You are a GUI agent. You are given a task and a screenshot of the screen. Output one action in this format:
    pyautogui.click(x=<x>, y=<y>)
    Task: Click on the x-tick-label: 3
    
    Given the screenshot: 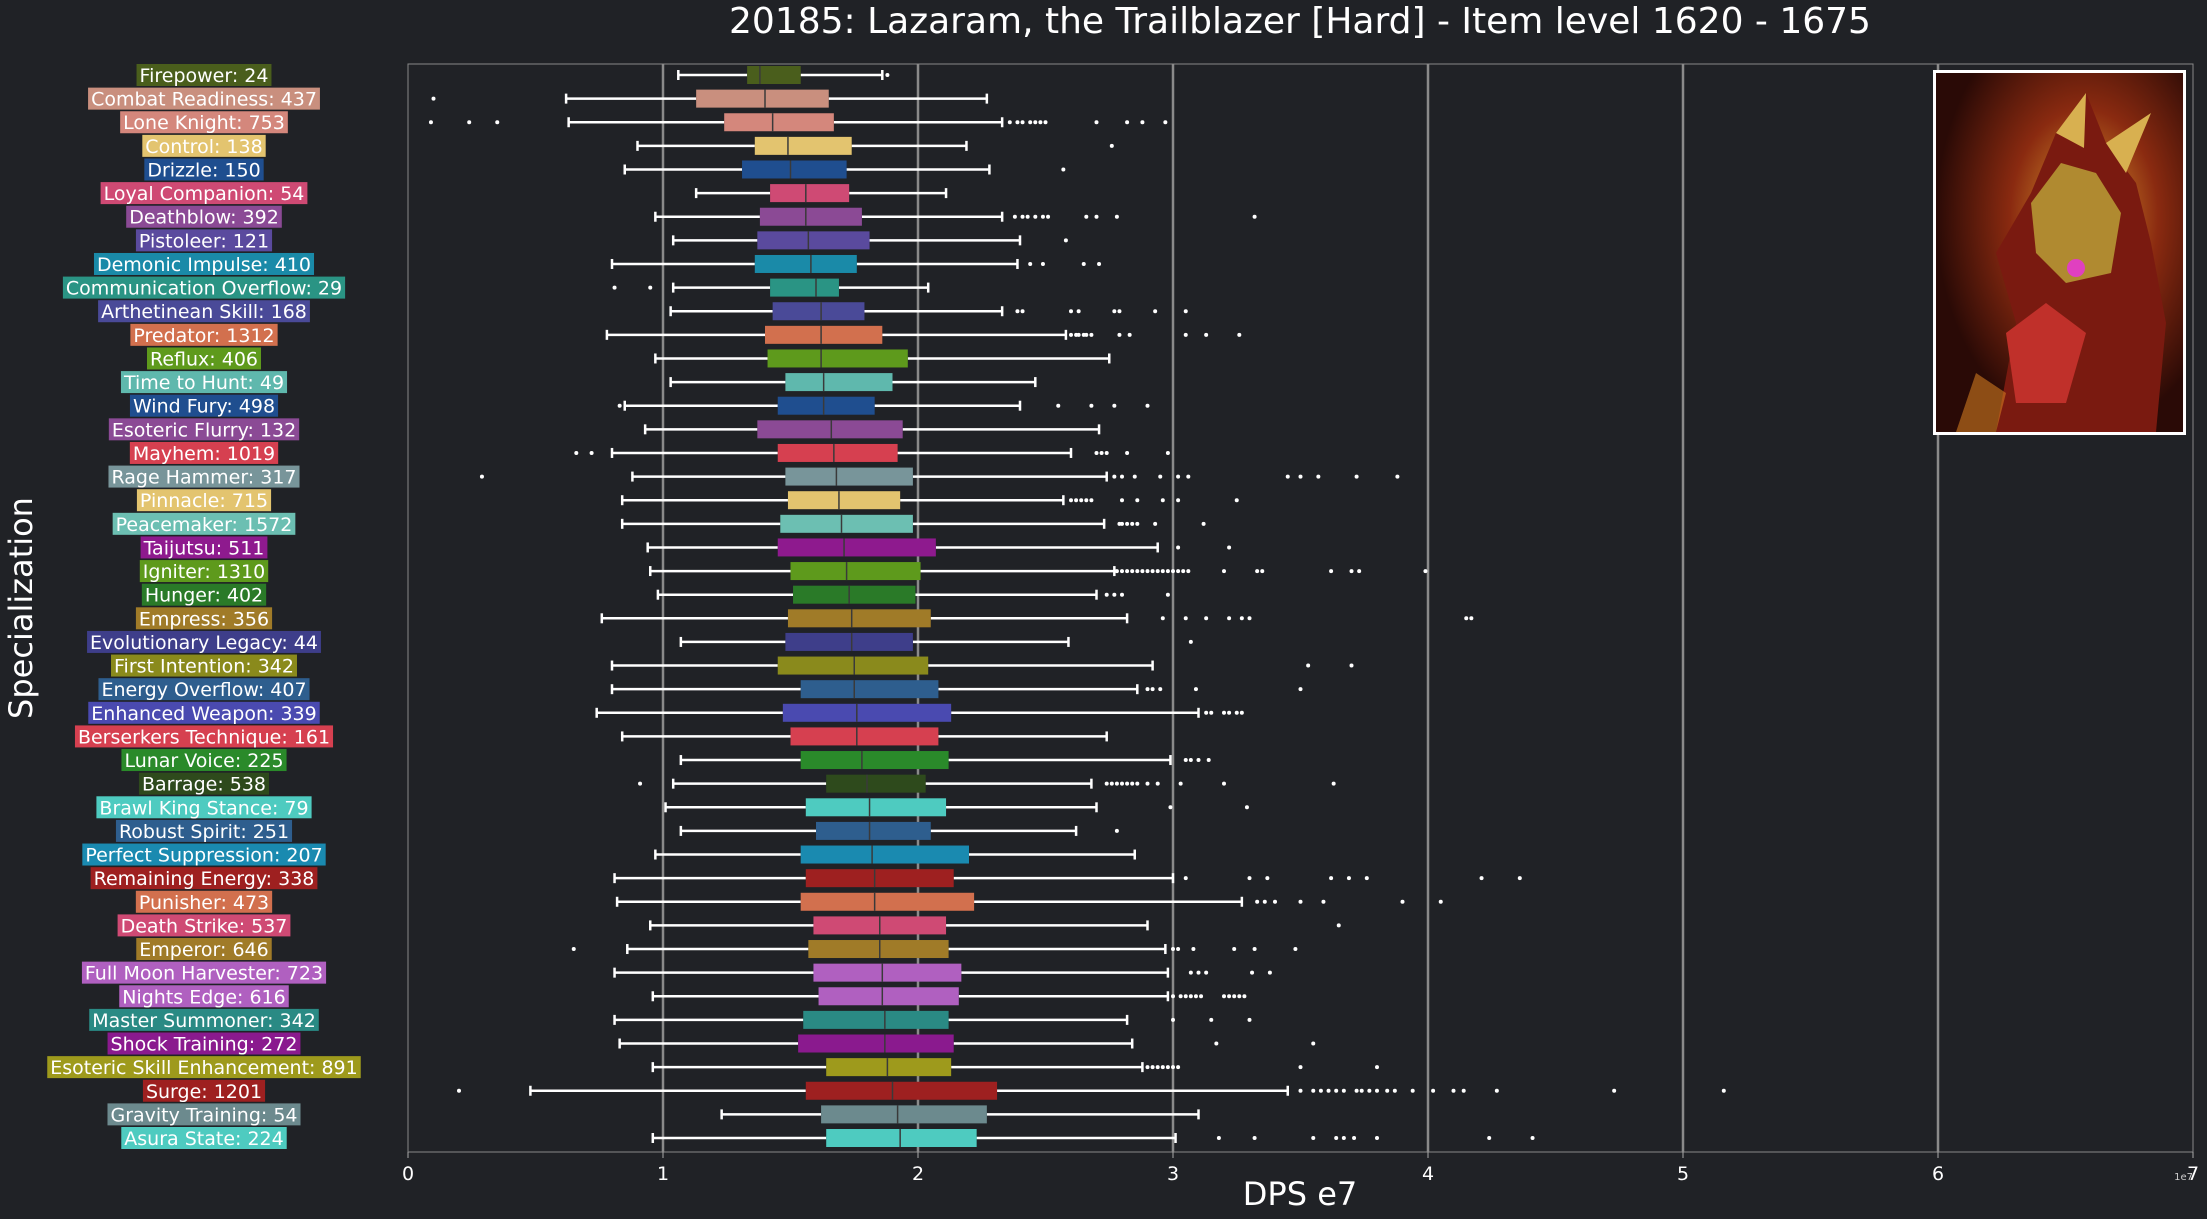 What is the action you would take?
    pyautogui.click(x=1173, y=1174)
    